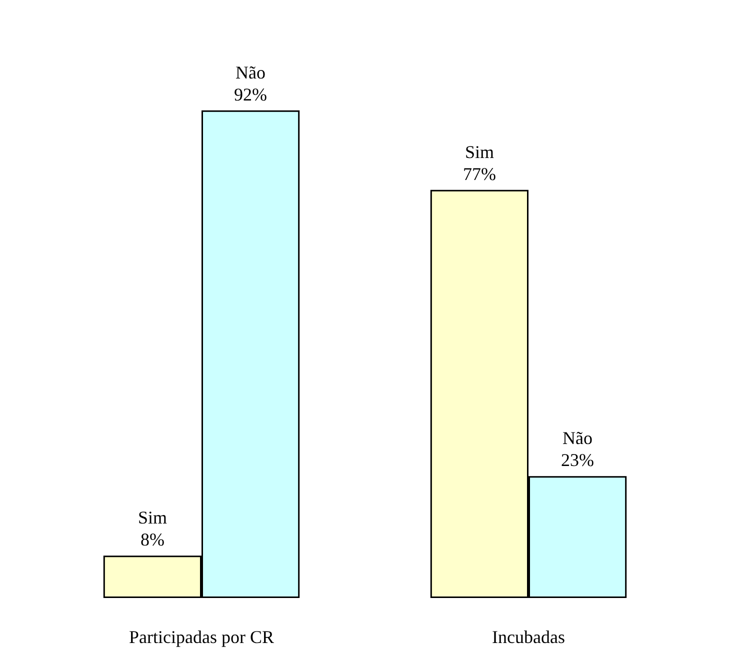 Image resolution: width=740 pixels, height=666 pixels. Describe the element at coordinates (479, 174) in the screenshot. I see `data-label: 77%` at that location.